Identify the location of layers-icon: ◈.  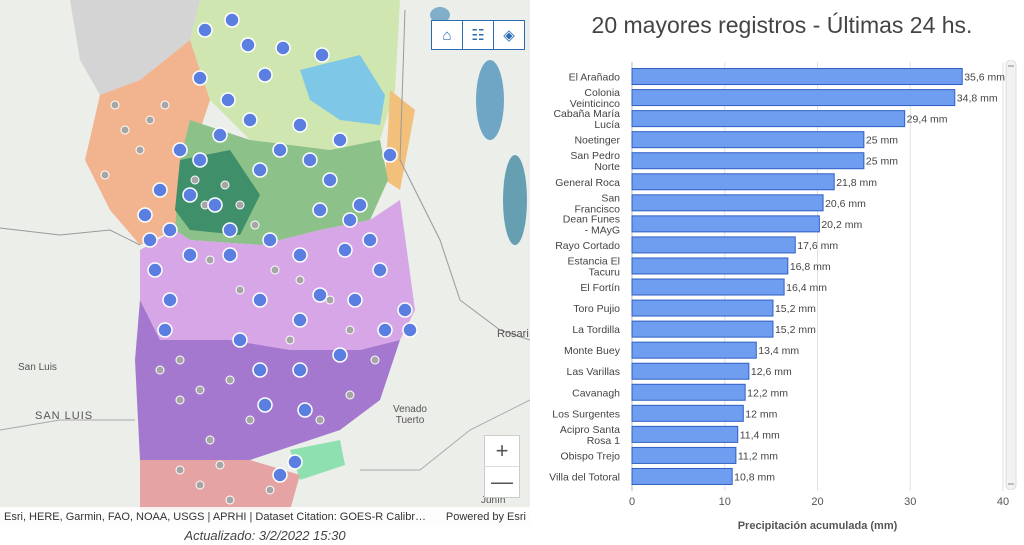
(509, 35).